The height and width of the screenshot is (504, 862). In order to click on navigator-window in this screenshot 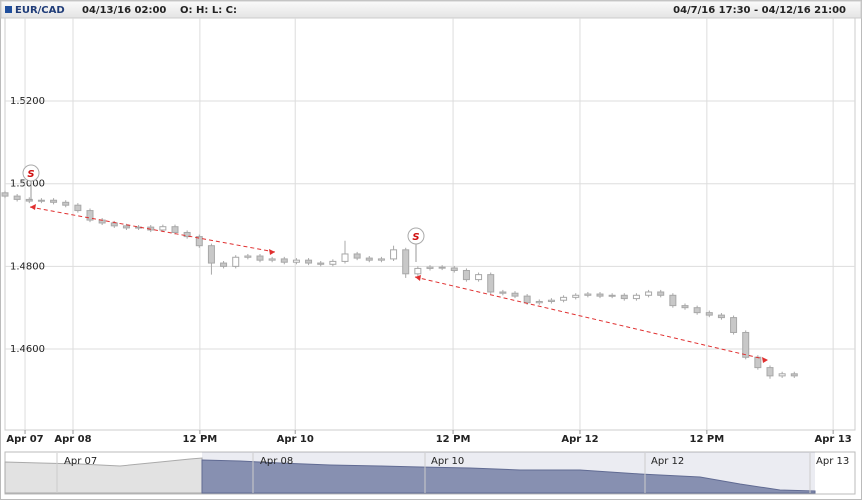, I will do `click(508, 472)`.